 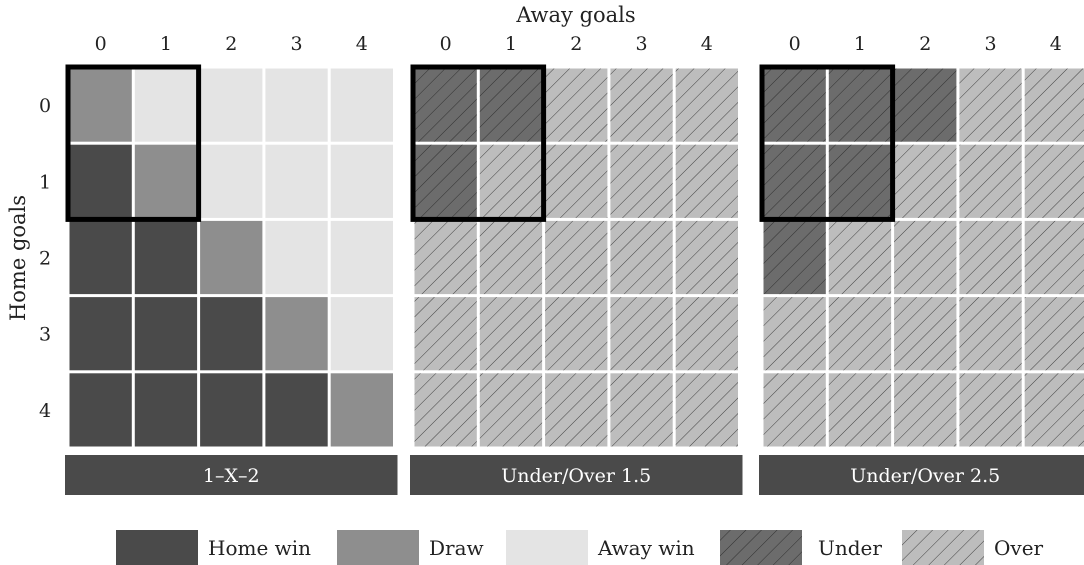 I want to click on legend-label: Home win, so click(x=259, y=548).